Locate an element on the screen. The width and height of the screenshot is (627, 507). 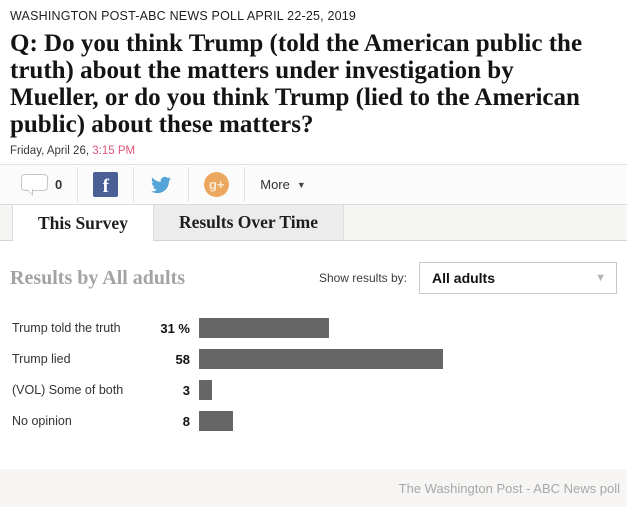
more-share-button: More is located at coordinates (283, 184).